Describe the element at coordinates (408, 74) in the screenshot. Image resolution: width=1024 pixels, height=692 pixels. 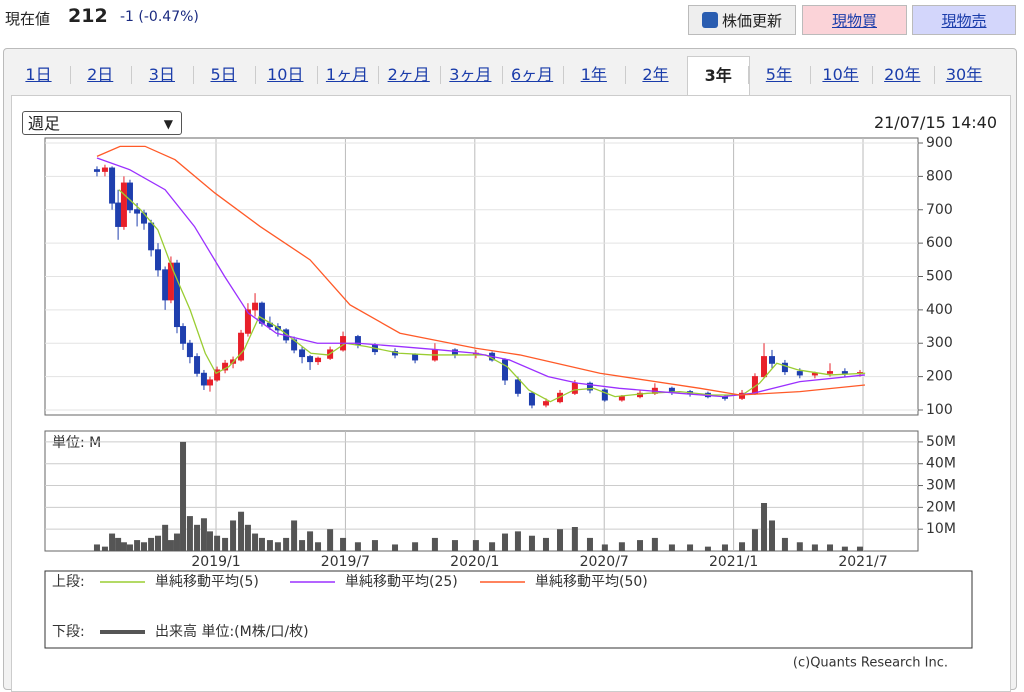
I see `period-tab: 2ヶ月` at that location.